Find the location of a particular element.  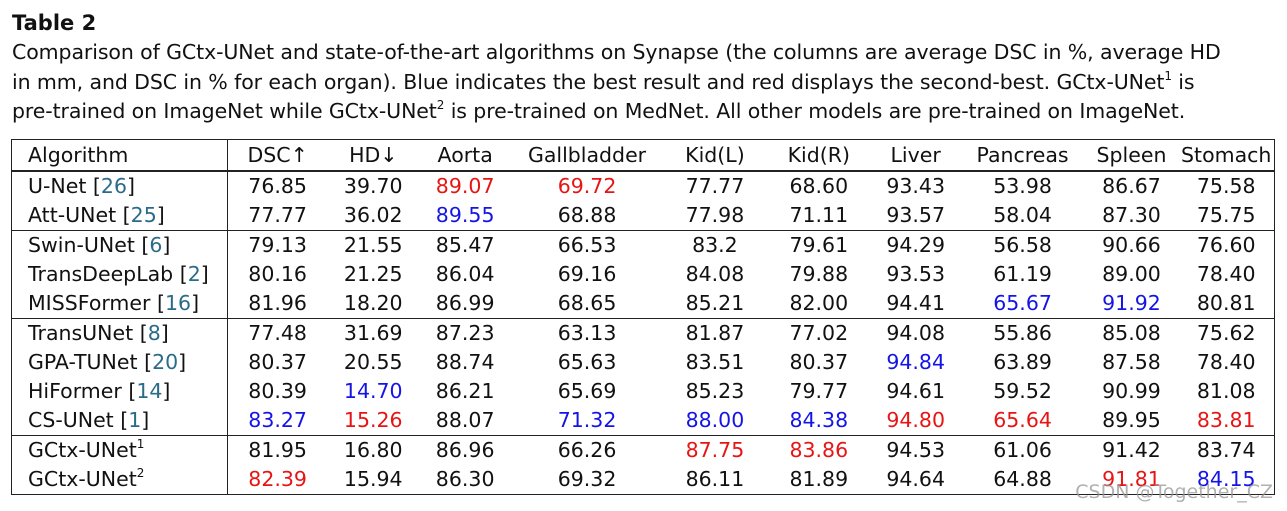

metric-cell: 86.21 is located at coordinates (465, 391).